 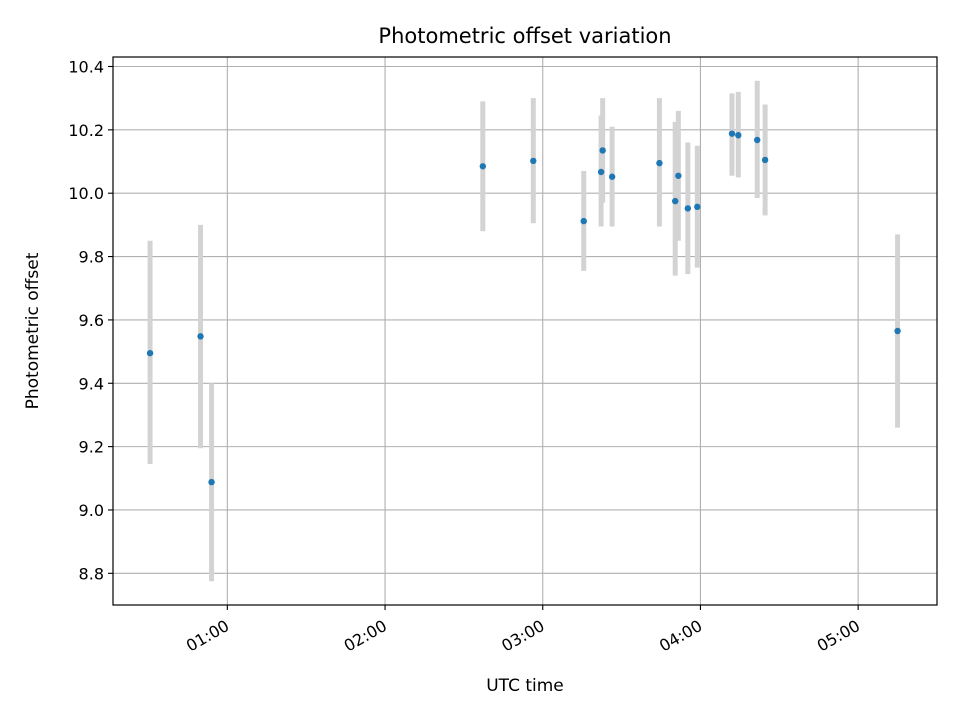 What do you see at coordinates (524, 36) in the screenshot?
I see `chart-title: Photometric offset variation` at bounding box center [524, 36].